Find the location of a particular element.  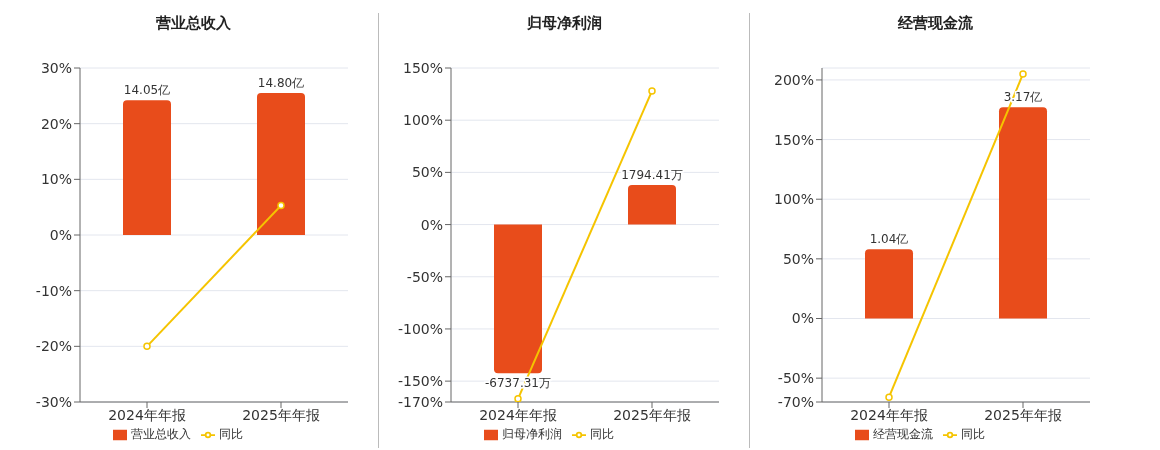

y-tick-label: 200% is located at coordinates (793, 79).